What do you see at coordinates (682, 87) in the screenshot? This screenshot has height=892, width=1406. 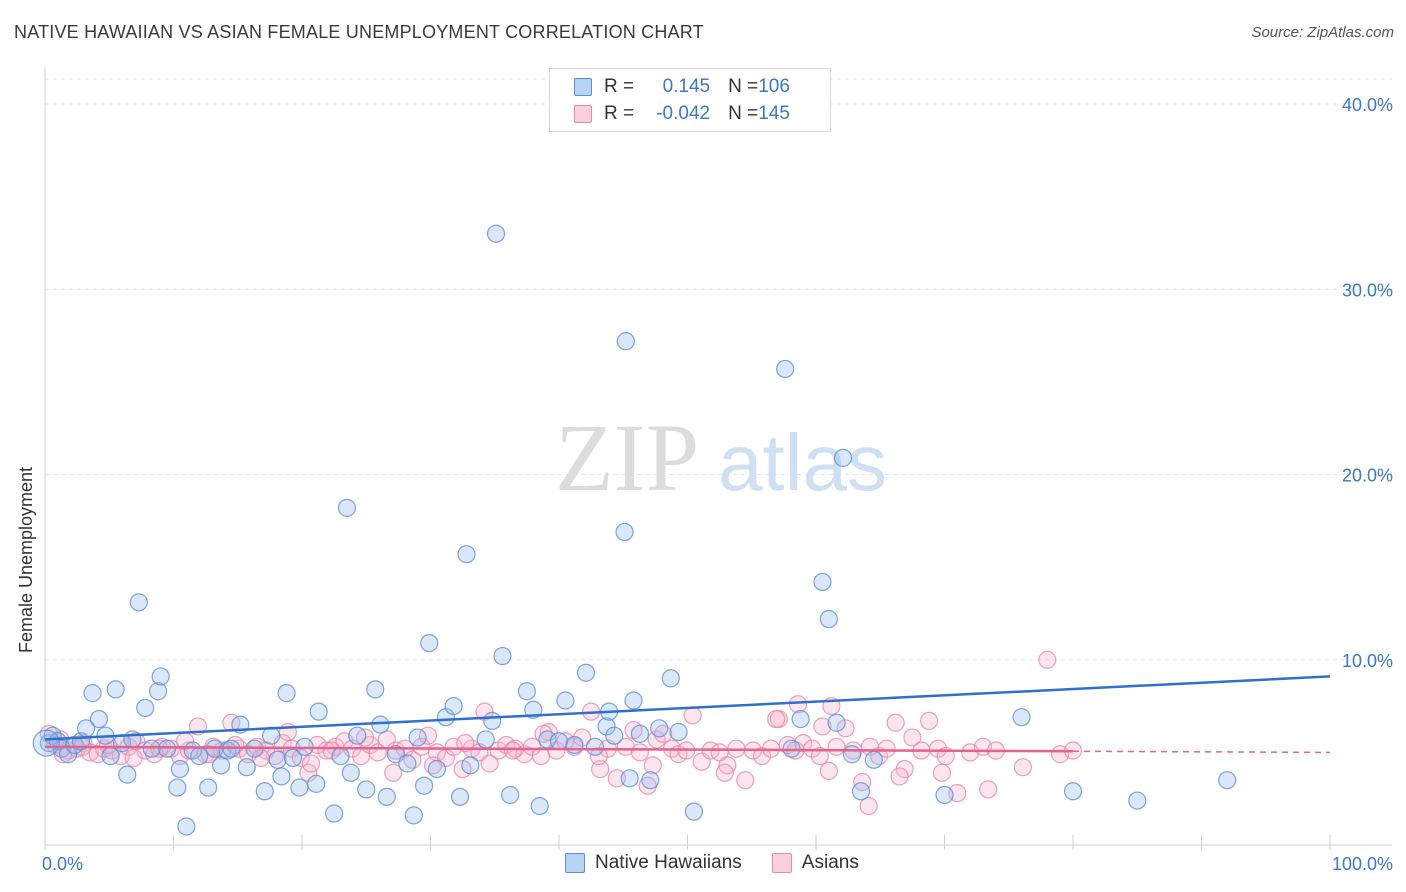 I see `legend-row-native-hawaiians: R = 0.145 N = 106` at bounding box center [682, 87].